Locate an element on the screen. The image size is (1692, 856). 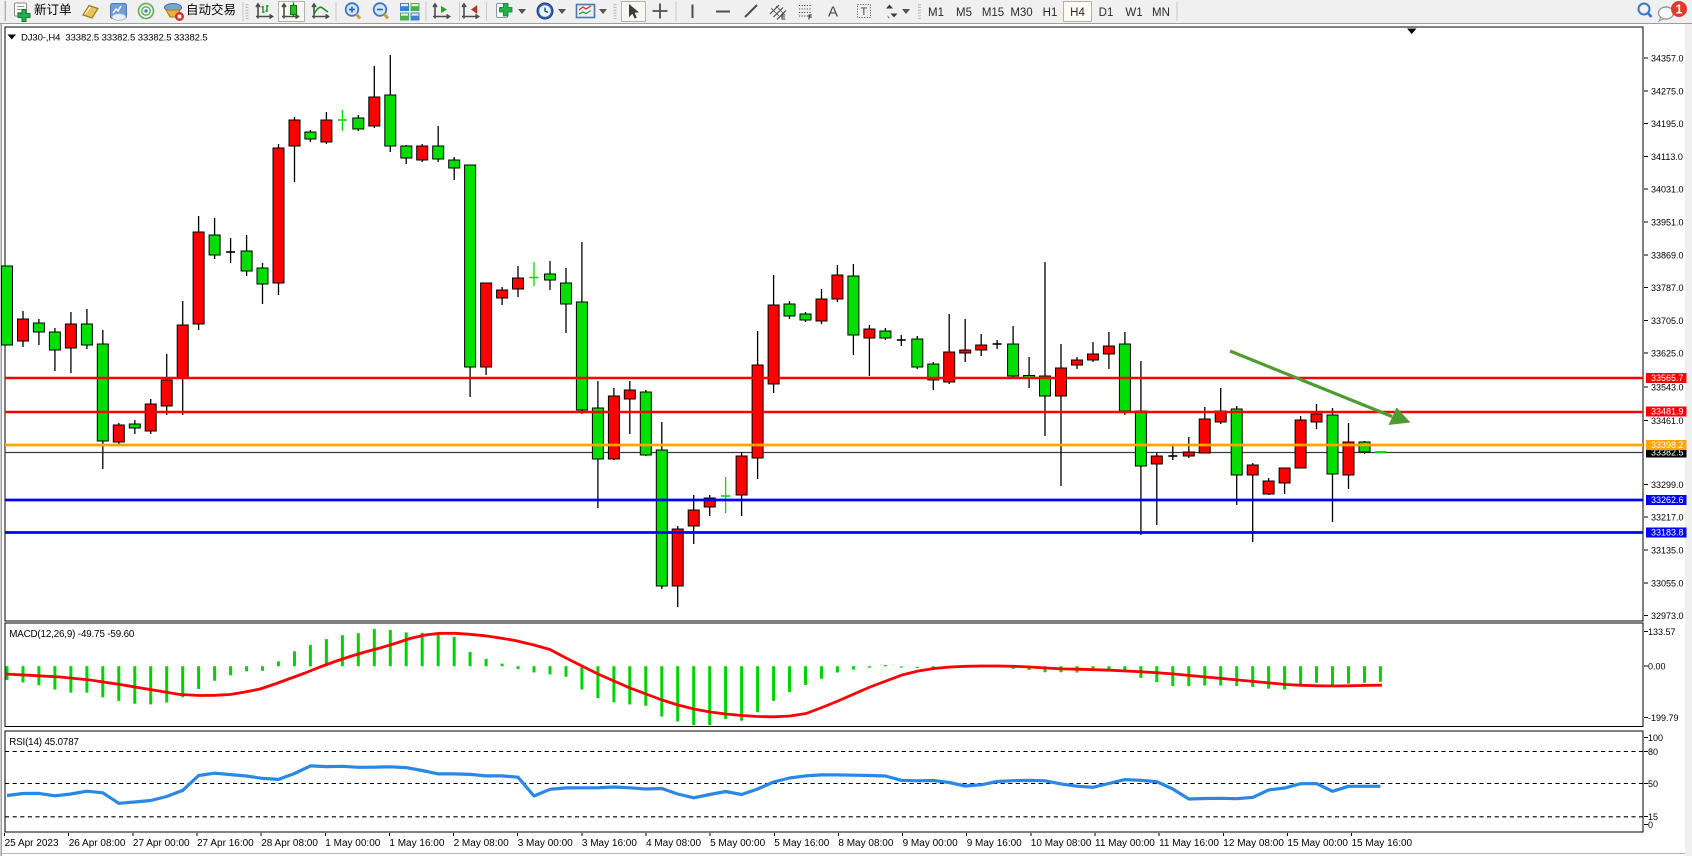
svg-text: 34357.0 is located at coordinates (1667, 59).